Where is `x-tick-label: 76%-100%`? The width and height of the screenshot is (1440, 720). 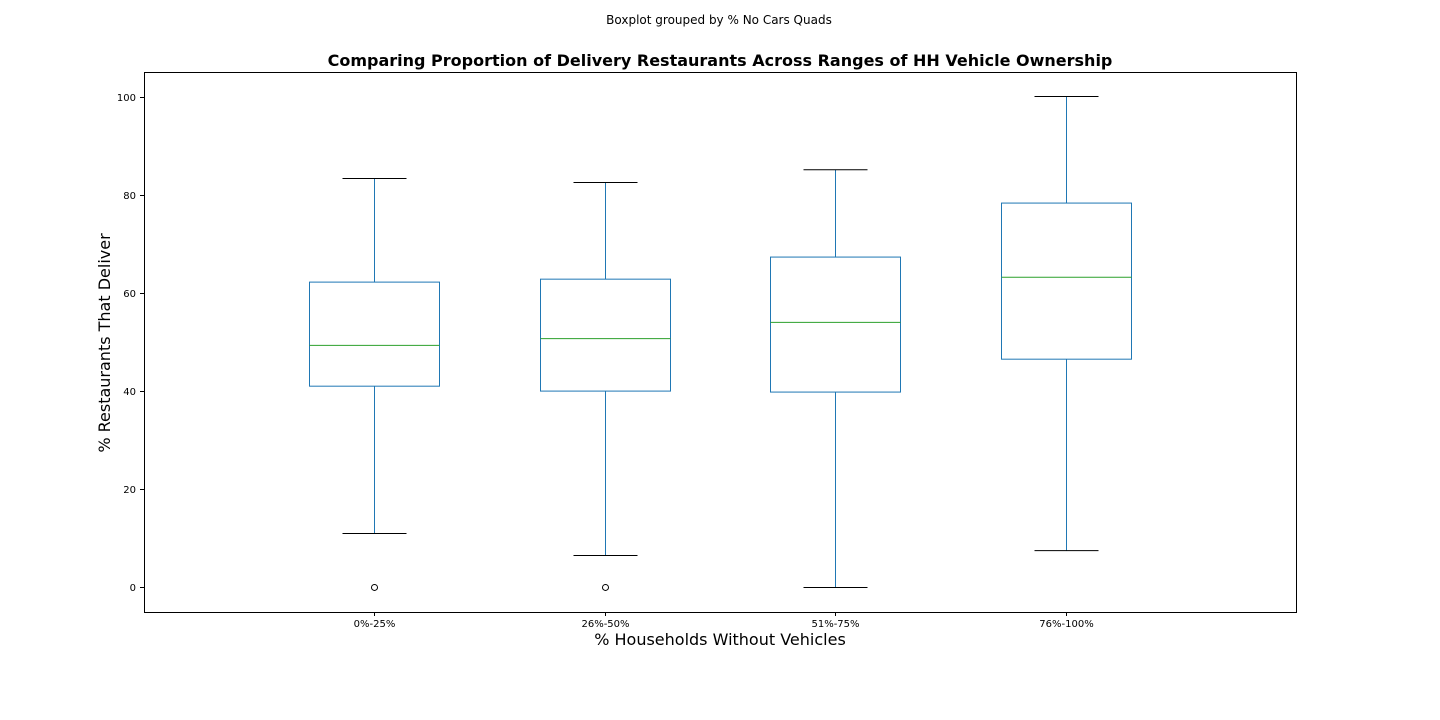 x-tick-label: 76%-100% is located at coordinates (1066, 624).